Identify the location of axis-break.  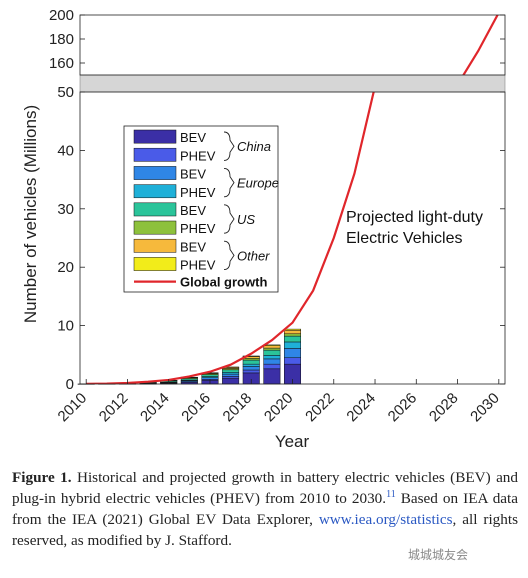
(292, 83).